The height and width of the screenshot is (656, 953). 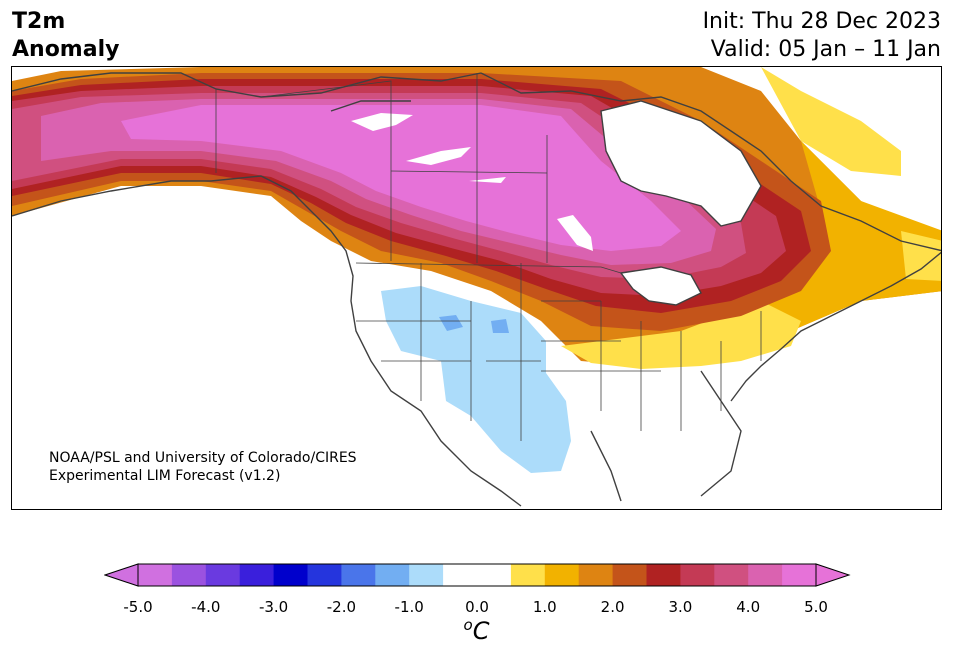 I want to click on colorbar-tick-label: 2.0, so click(x=612, y=607).